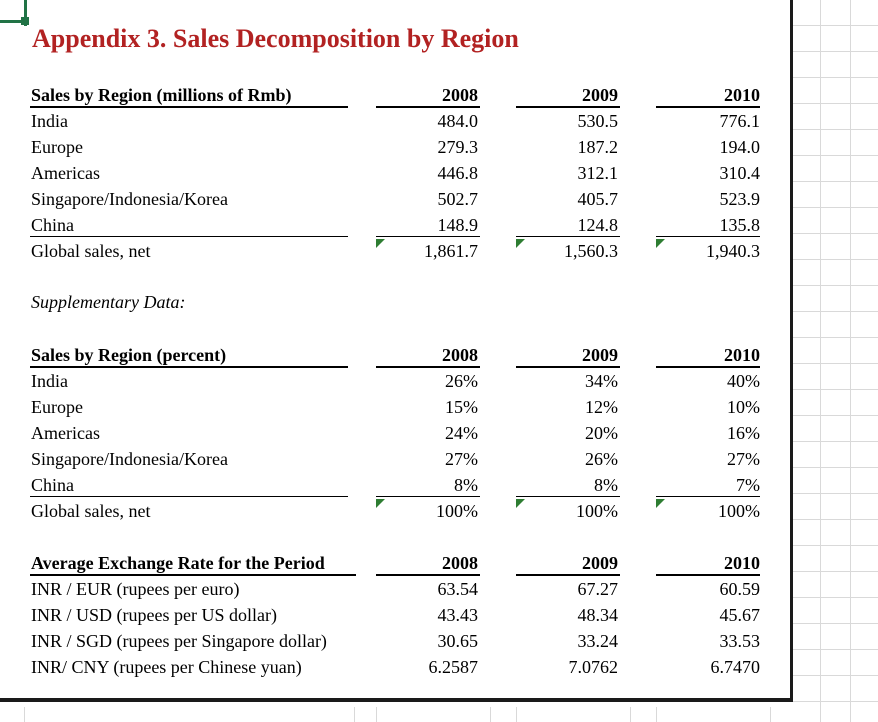 This screenshot has height=722, width=878. What do you see at coordinates (743, 459) in the screenshot?
I see `cell-value: 27%` at bounding box center [743, 459].